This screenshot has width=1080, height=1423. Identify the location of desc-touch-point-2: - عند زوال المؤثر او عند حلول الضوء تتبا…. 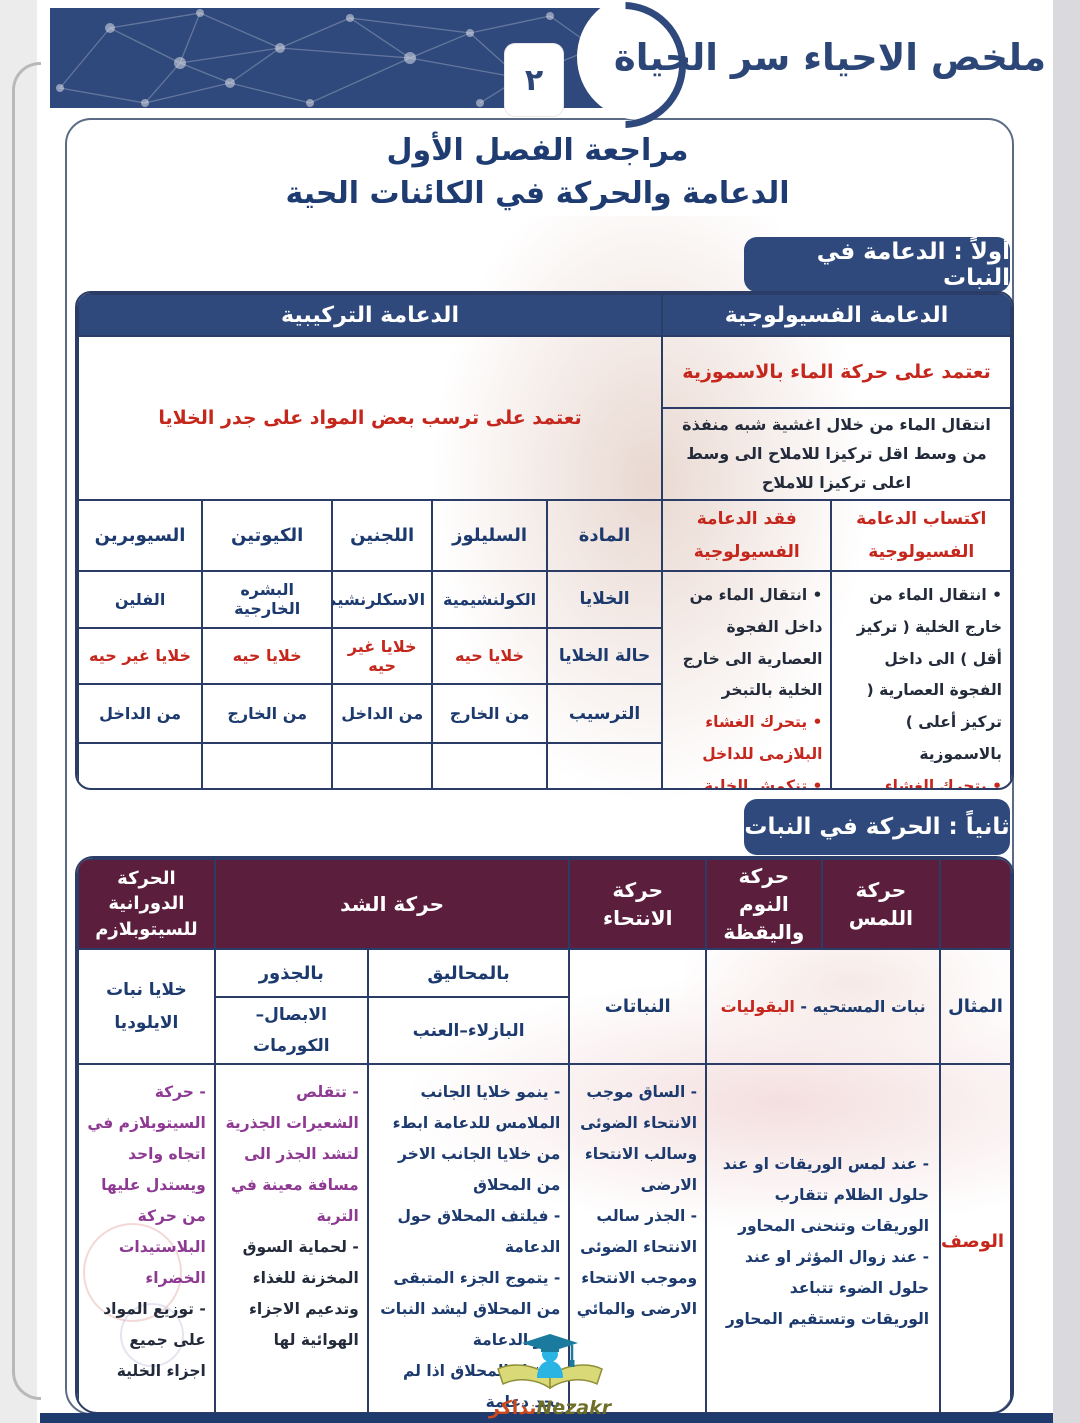
(827, 1287).